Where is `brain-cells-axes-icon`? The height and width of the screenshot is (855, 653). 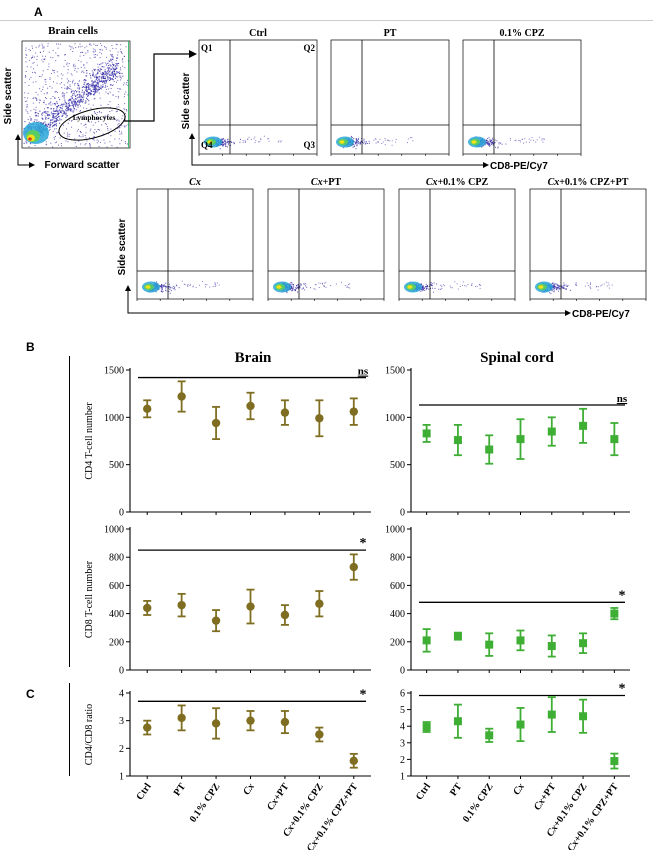 brain-cells-axes-icon is located at coordinates (23, 152).